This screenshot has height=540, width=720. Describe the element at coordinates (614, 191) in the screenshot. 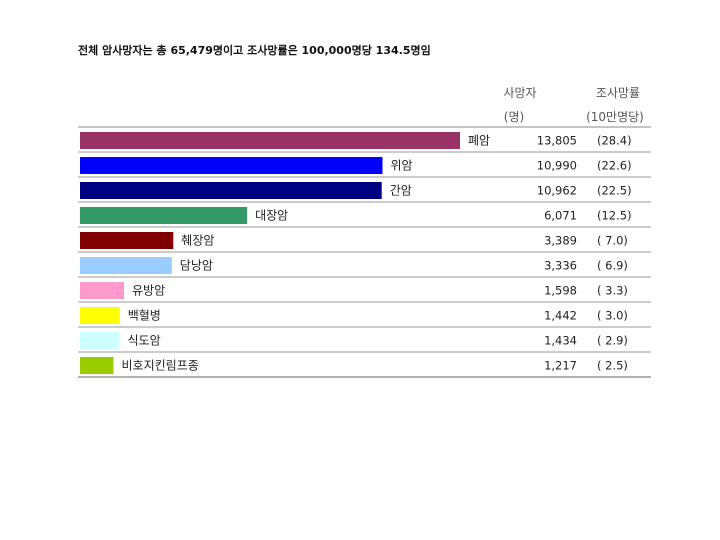

I see `rate-label: (22.5)` at that location.